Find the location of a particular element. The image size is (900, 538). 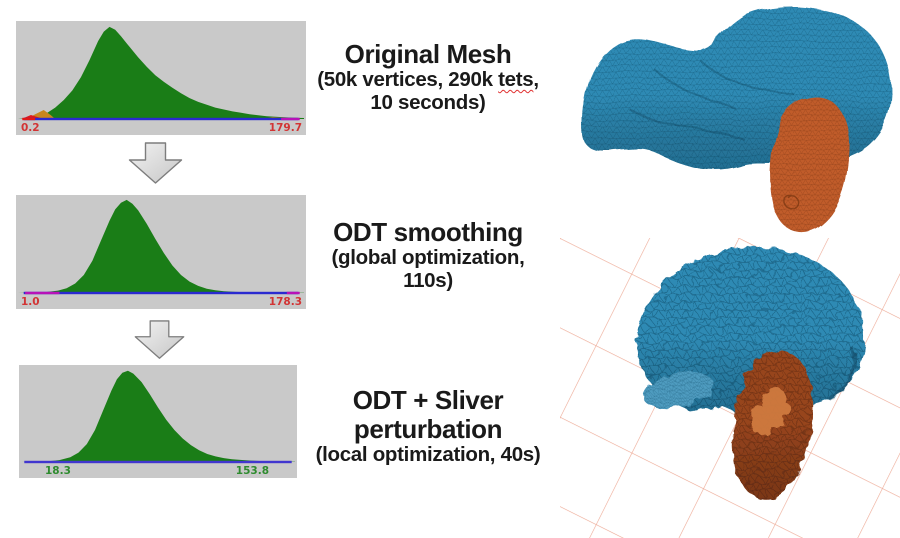

brain-fold-fine-mesh is located at coordinates (678, 390).